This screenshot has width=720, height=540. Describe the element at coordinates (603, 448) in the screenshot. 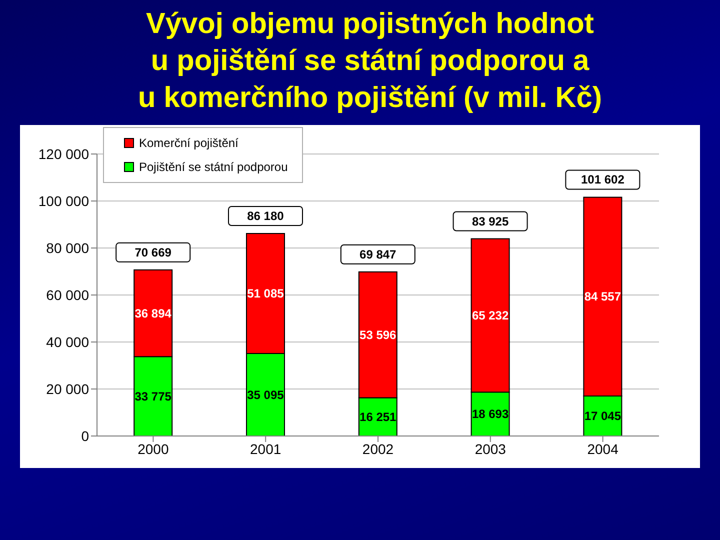

I see `x-tick-label: 2004` at that location.